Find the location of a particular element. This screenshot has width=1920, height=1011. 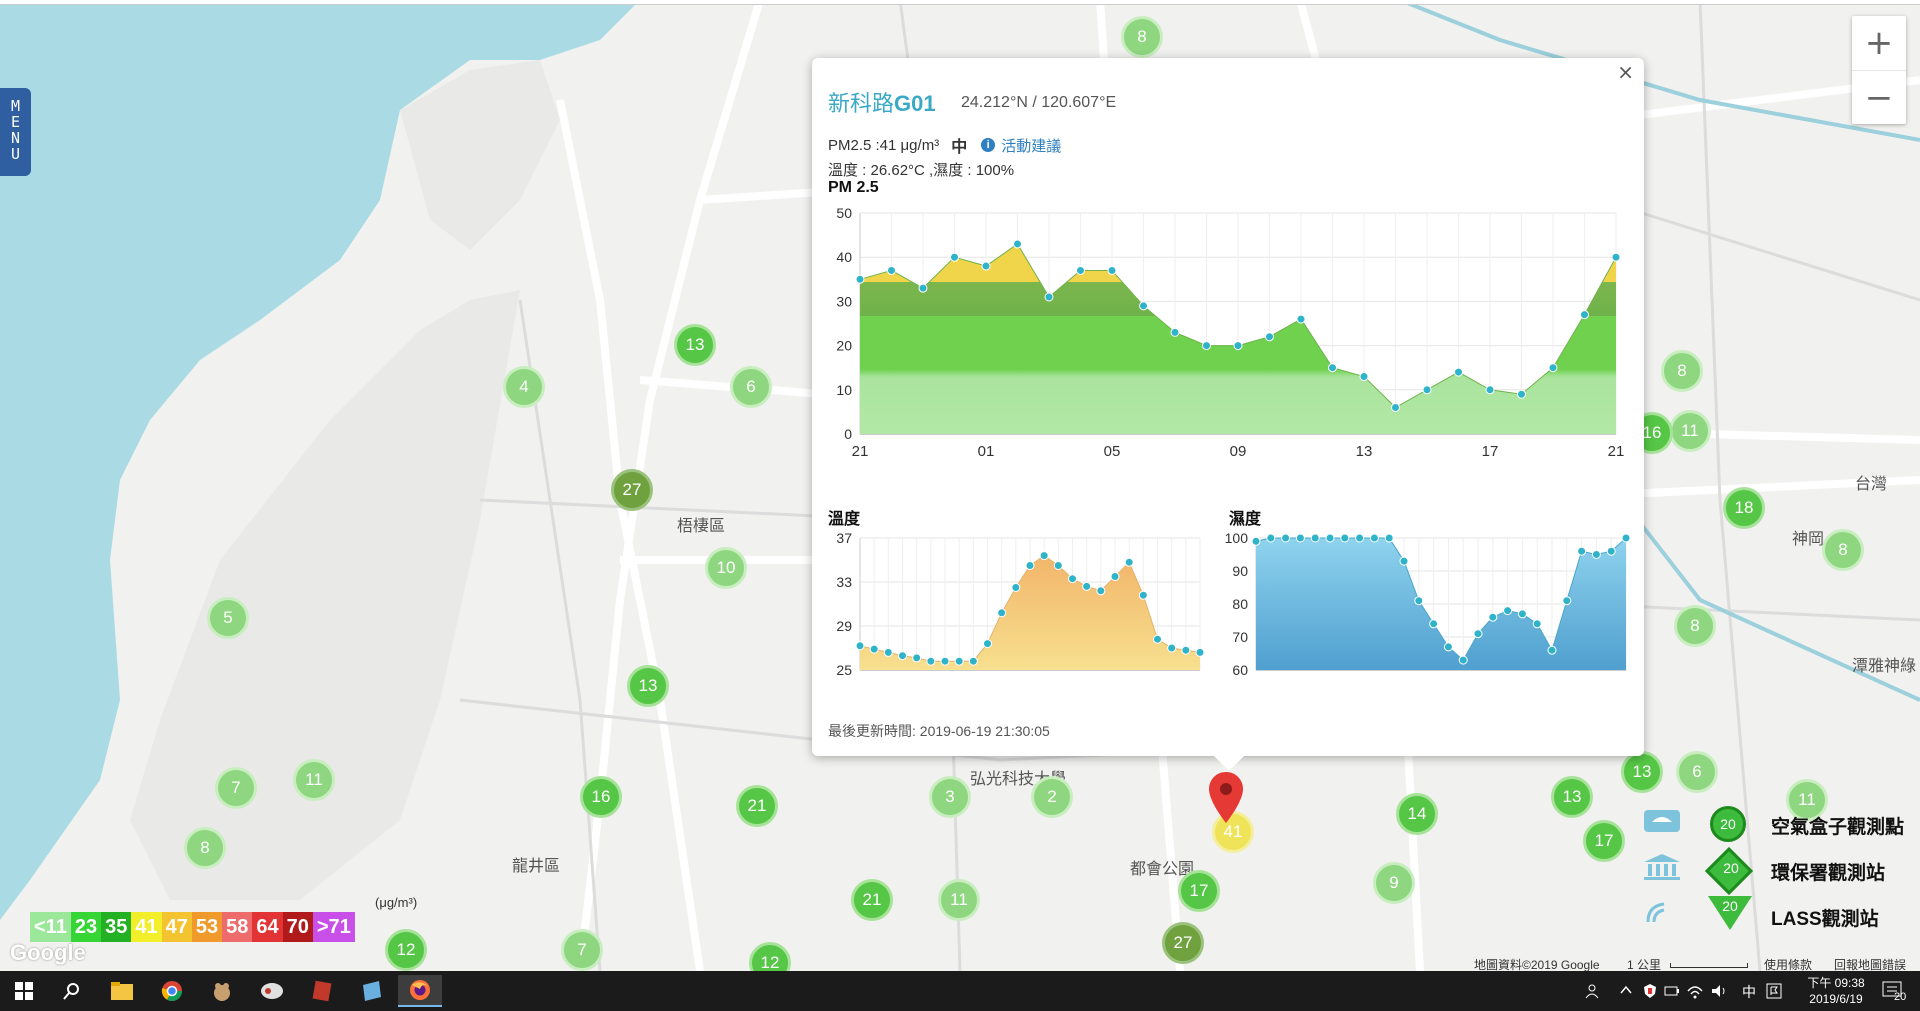

legend-bin: 53 is located at coordinates (207, 927).